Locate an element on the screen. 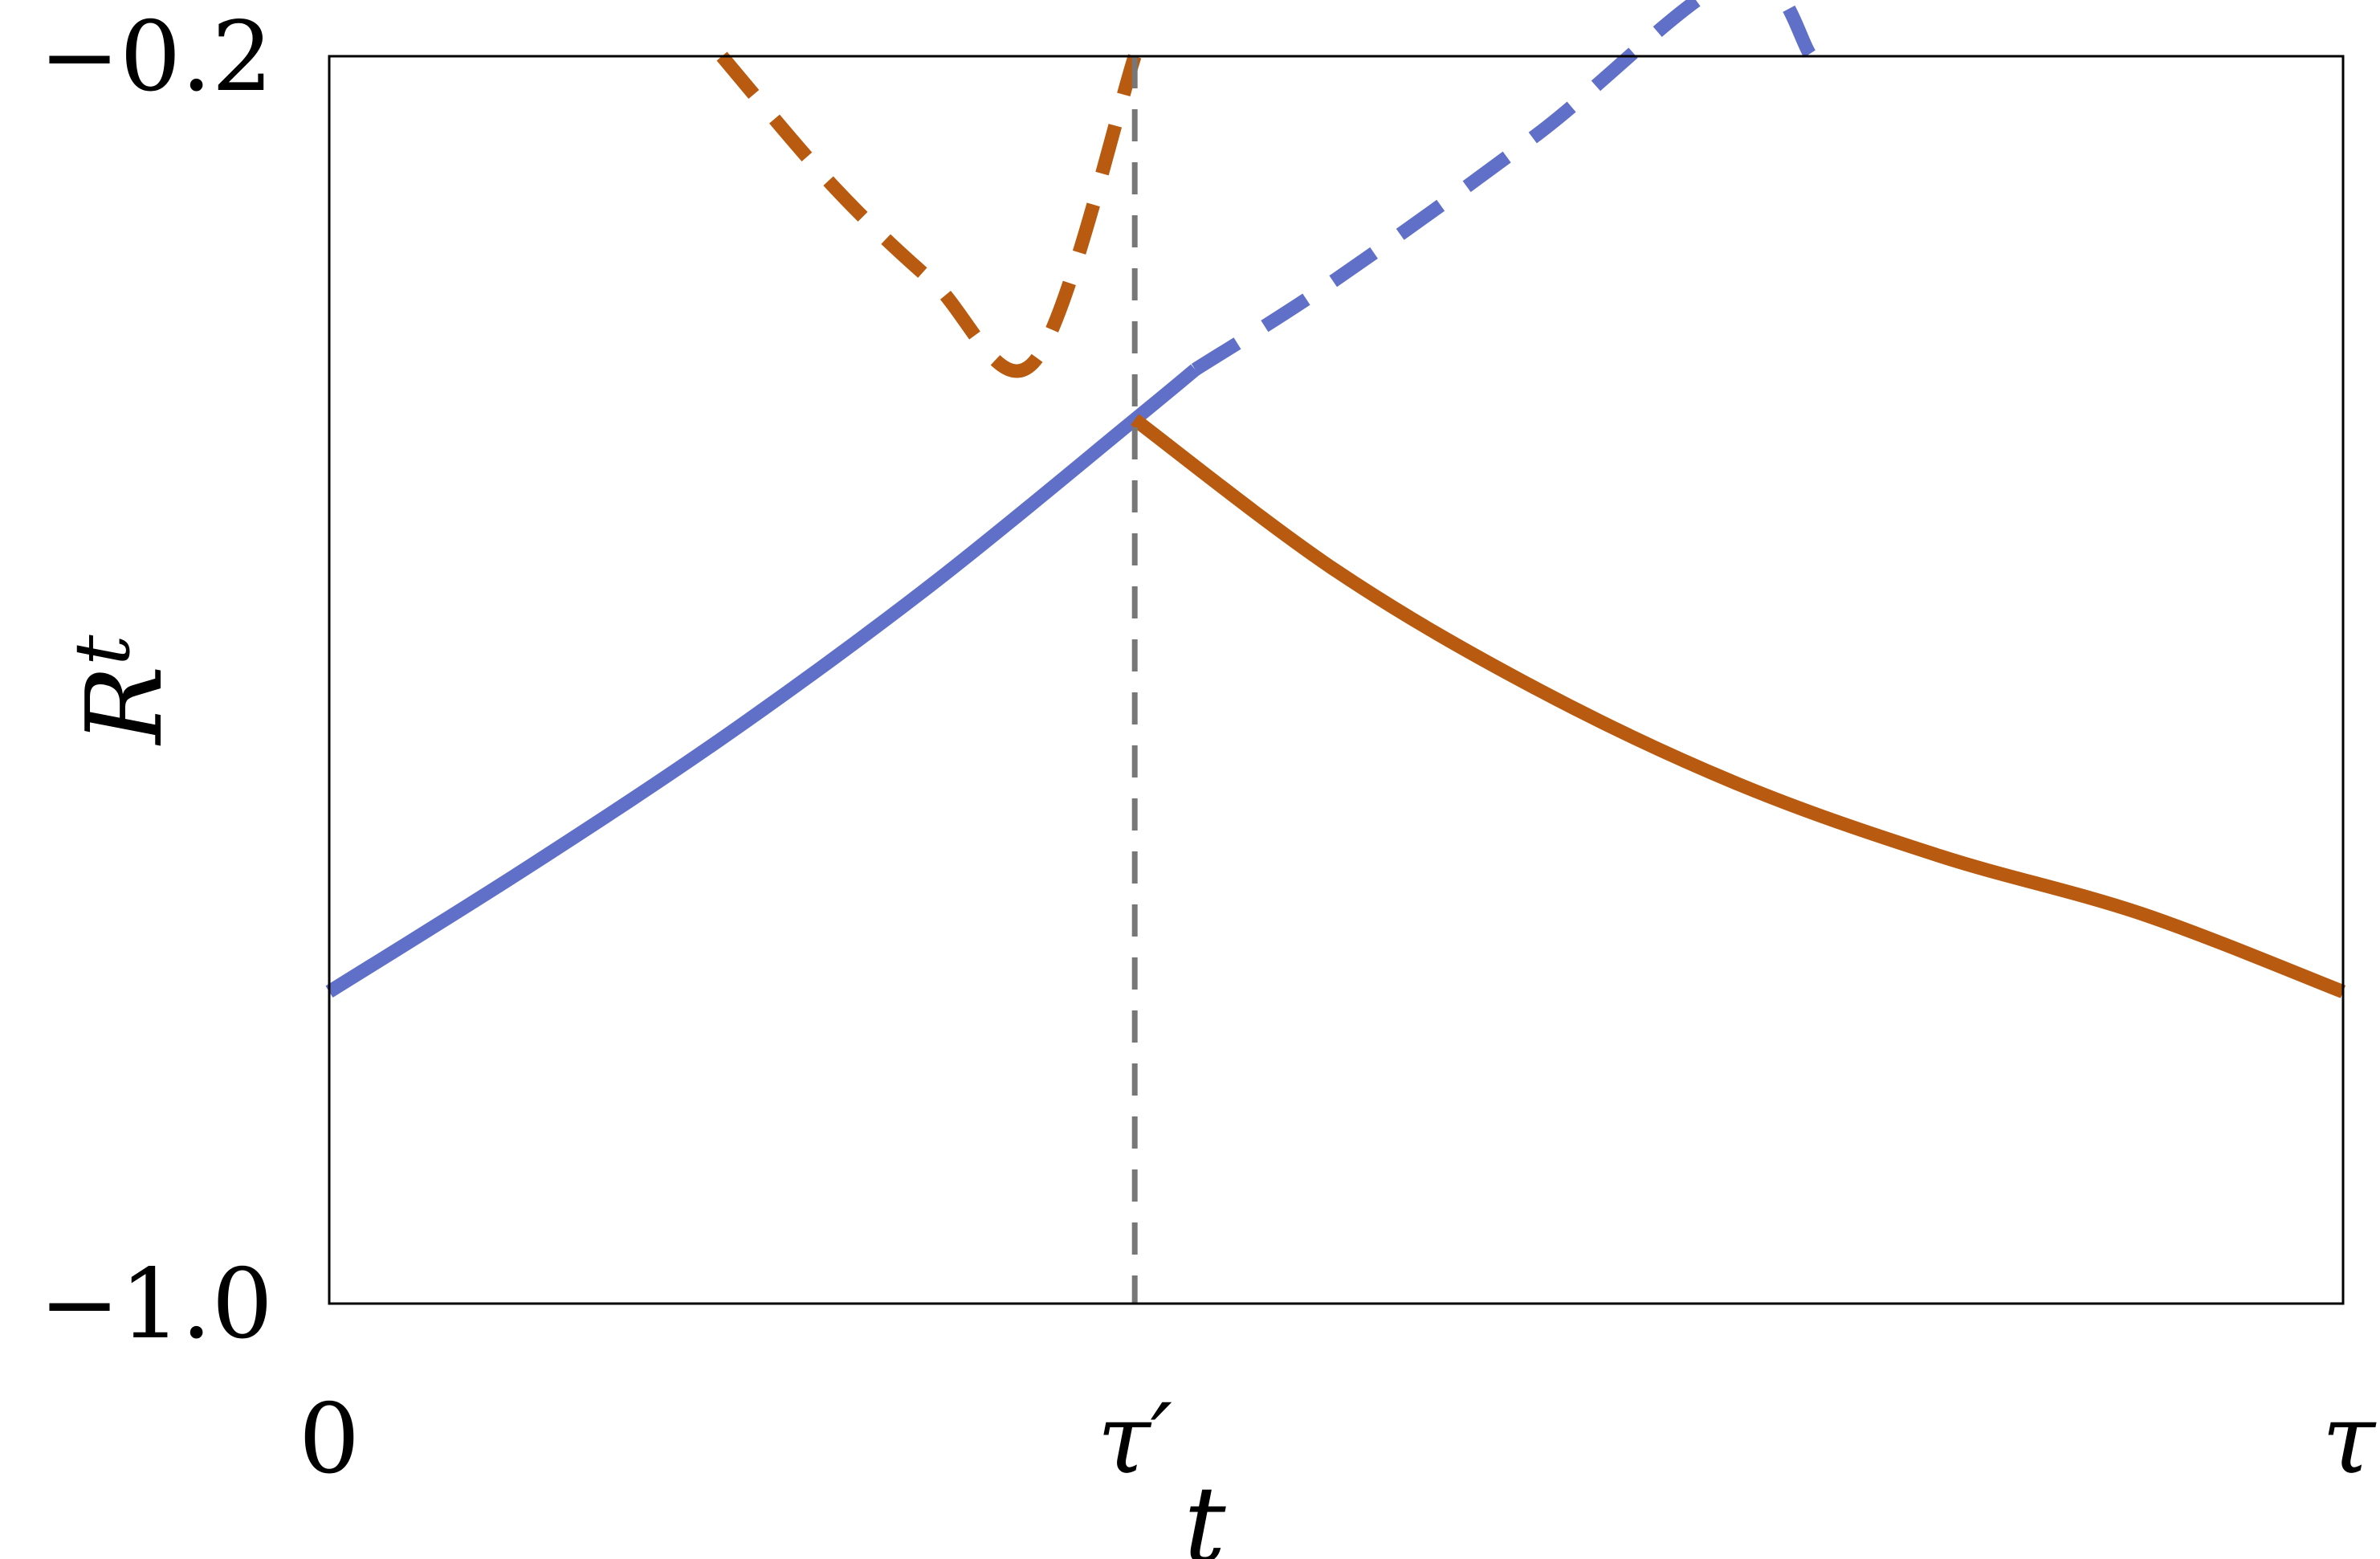  x-tick-labels: 0 τ′ τ is located at coordinates (1338, 1440).